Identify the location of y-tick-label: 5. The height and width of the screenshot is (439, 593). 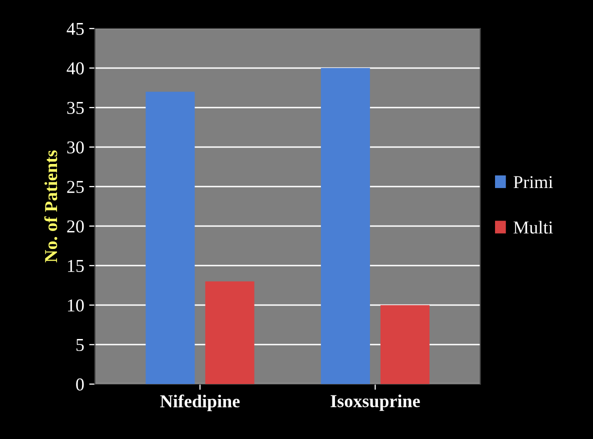
(80, 345).